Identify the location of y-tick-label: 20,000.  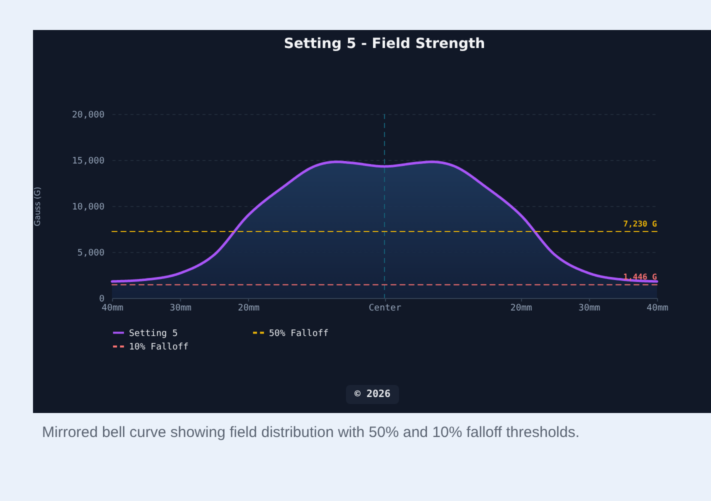
(88, 115).